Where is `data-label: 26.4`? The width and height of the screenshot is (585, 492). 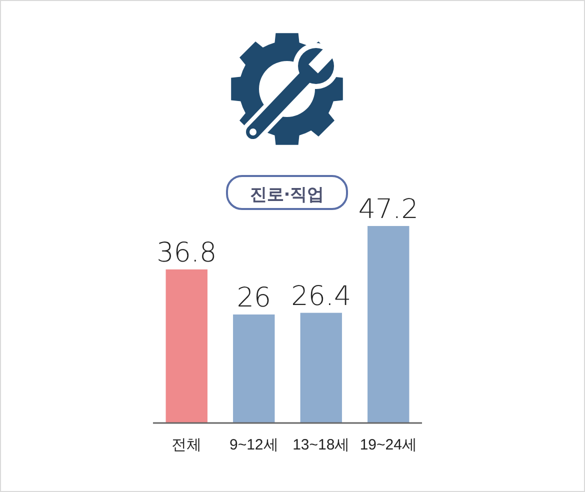 data-label: 26.4 is located at coordinates (321, 296).